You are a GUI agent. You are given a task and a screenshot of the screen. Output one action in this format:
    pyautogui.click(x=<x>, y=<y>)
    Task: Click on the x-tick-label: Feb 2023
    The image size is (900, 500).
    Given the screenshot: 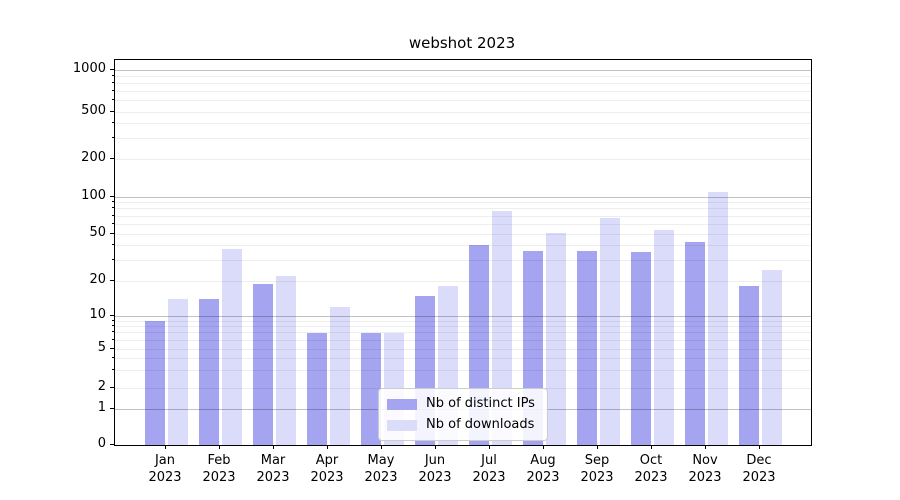 What is the action you would take?
    pyautogui.click(x=219, y=469)
    